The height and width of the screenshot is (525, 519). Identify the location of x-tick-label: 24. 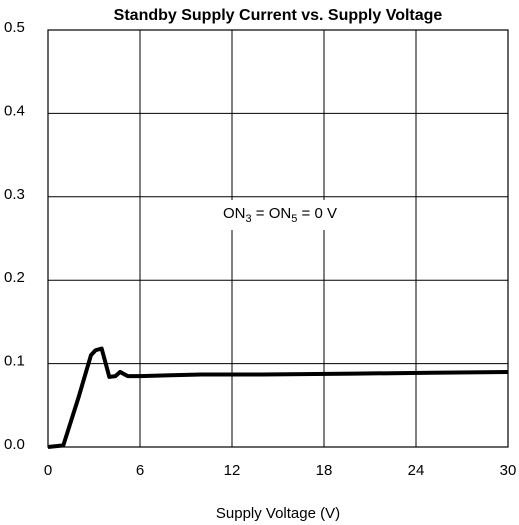
(416, 470).